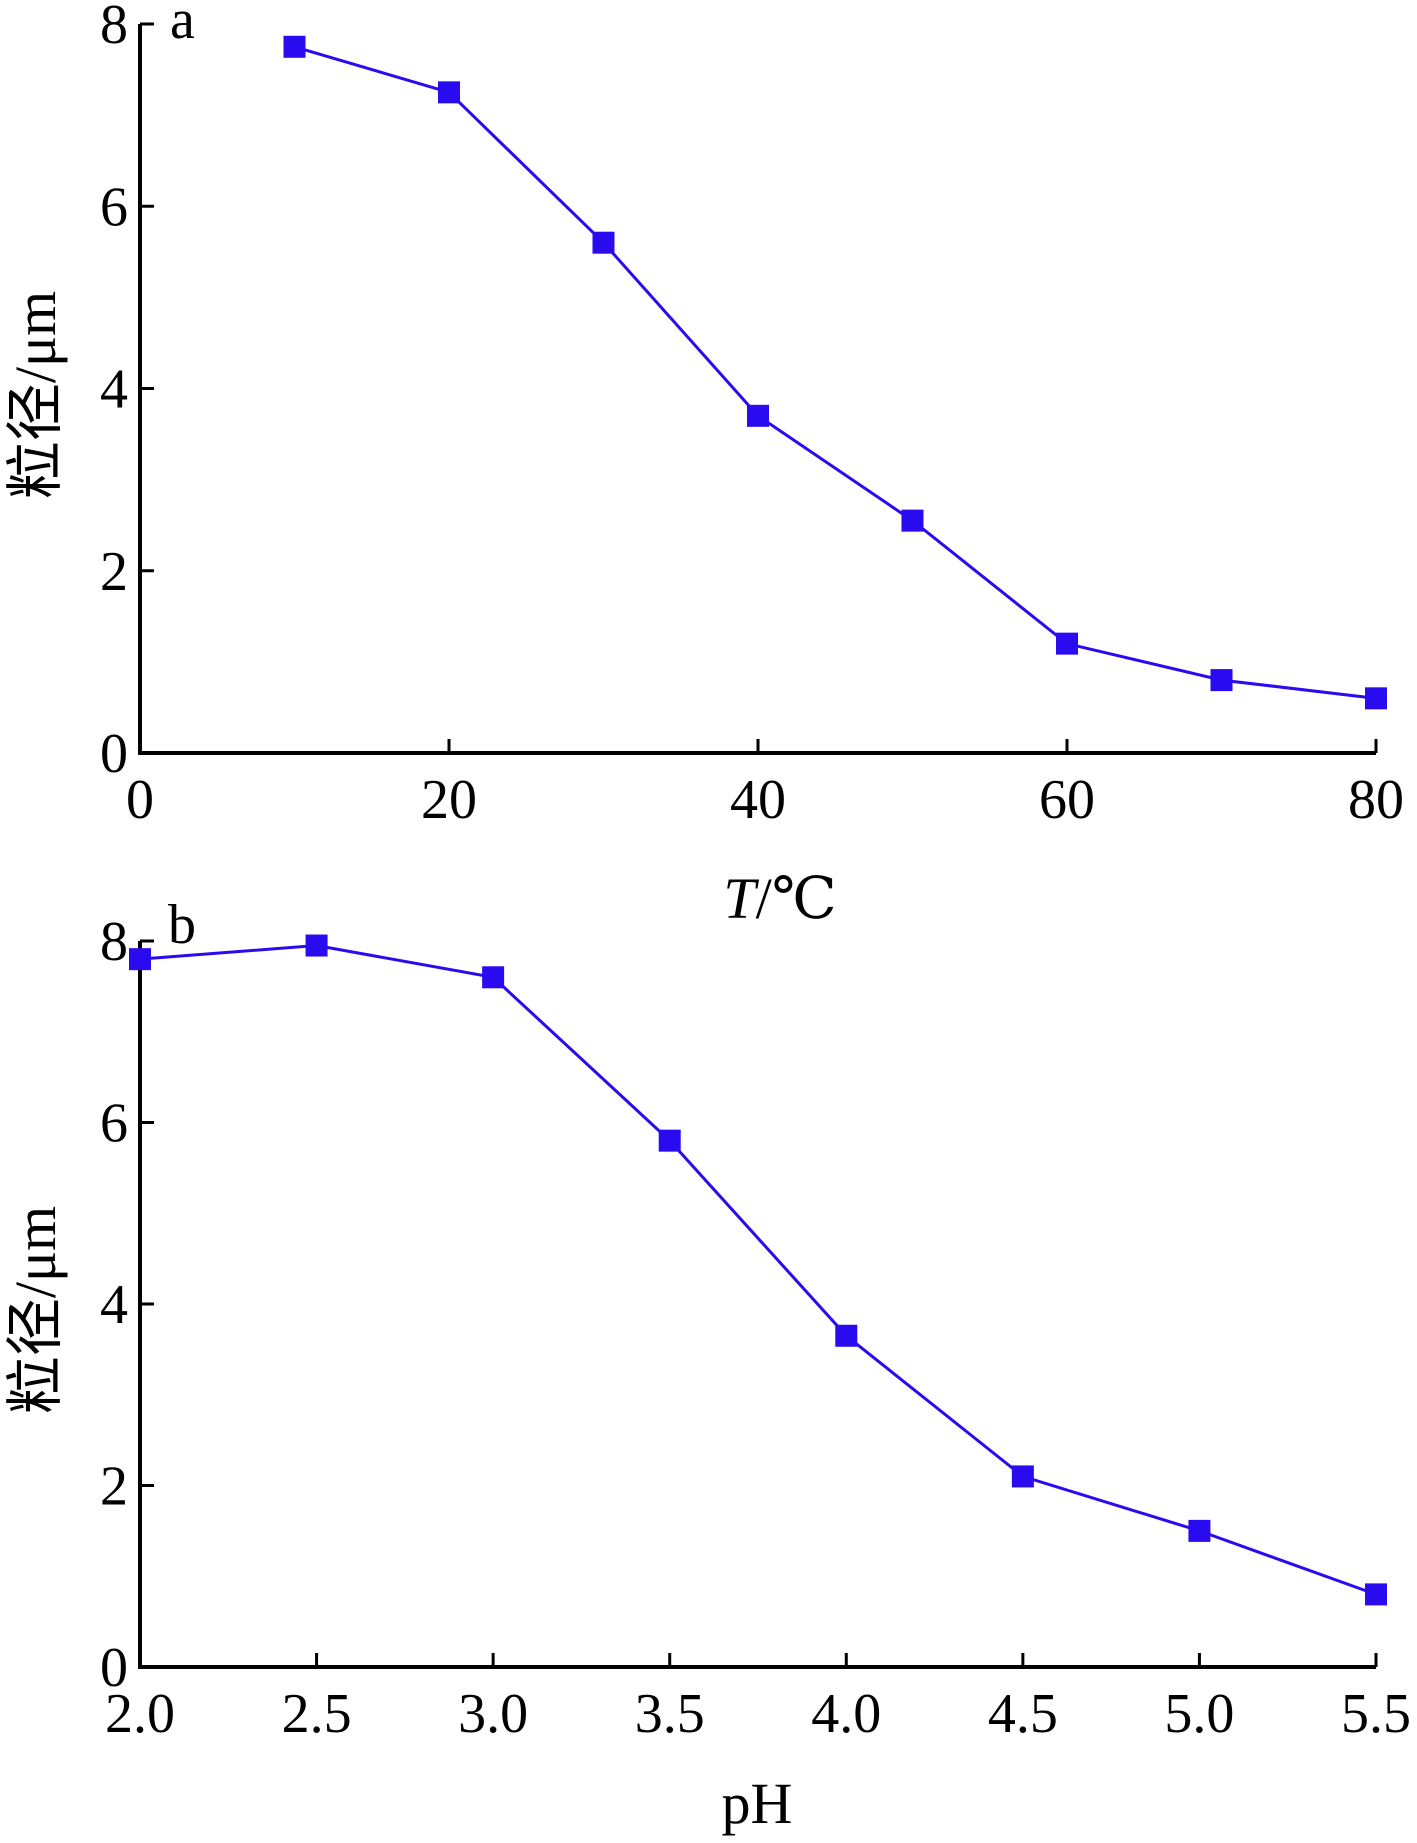 This screenshot has width=1417, height=1843. I want to click on y-tick-label-b: 4, so click(114, 1305).